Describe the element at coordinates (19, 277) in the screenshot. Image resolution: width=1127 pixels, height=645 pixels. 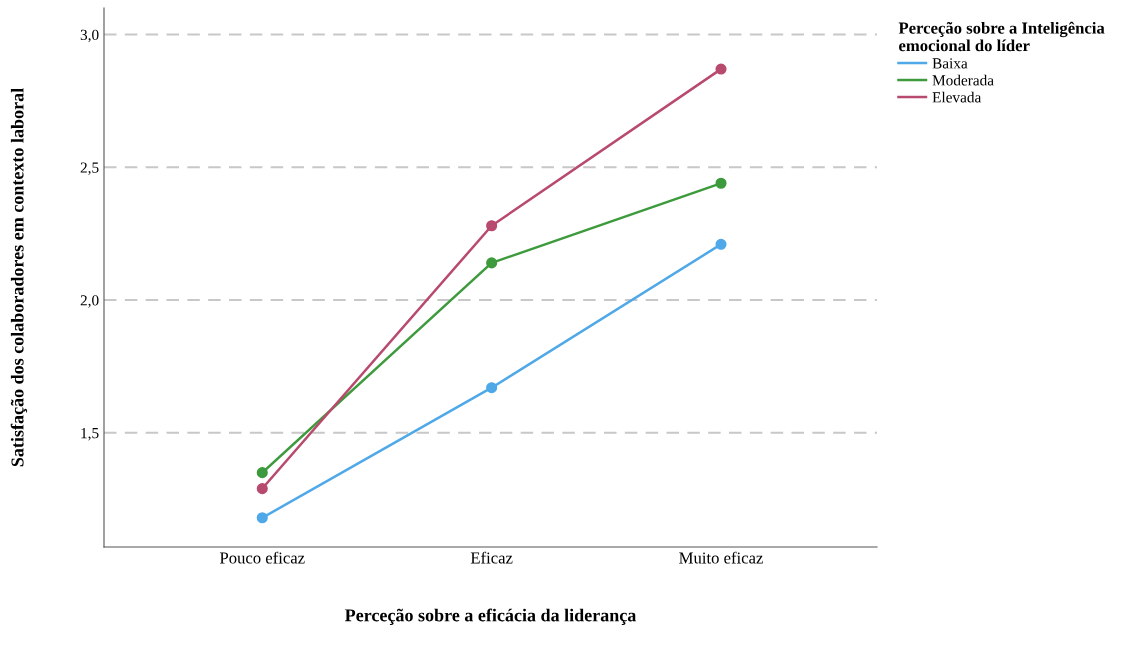
I see `y-axis-title: Satisfação dos colaboradores em contexto laboral` at that location.